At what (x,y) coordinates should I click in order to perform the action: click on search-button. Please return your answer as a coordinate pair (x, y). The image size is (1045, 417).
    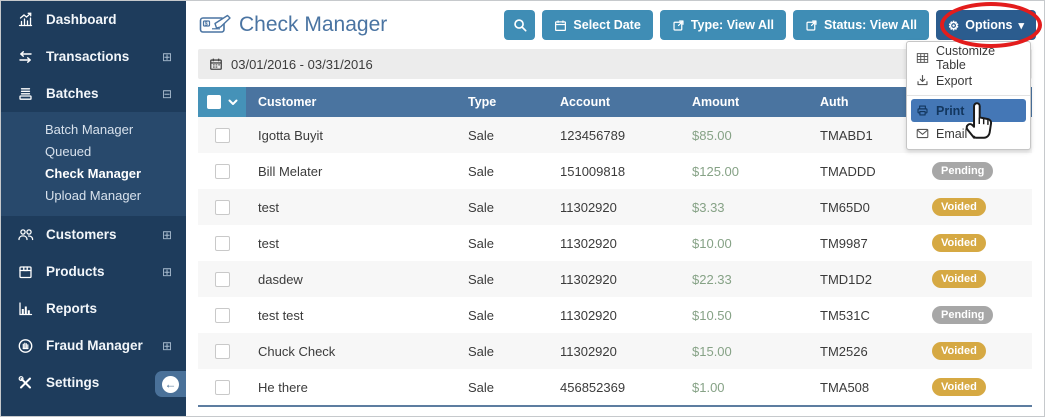
    Looking at the image, I should click on (520, 25).